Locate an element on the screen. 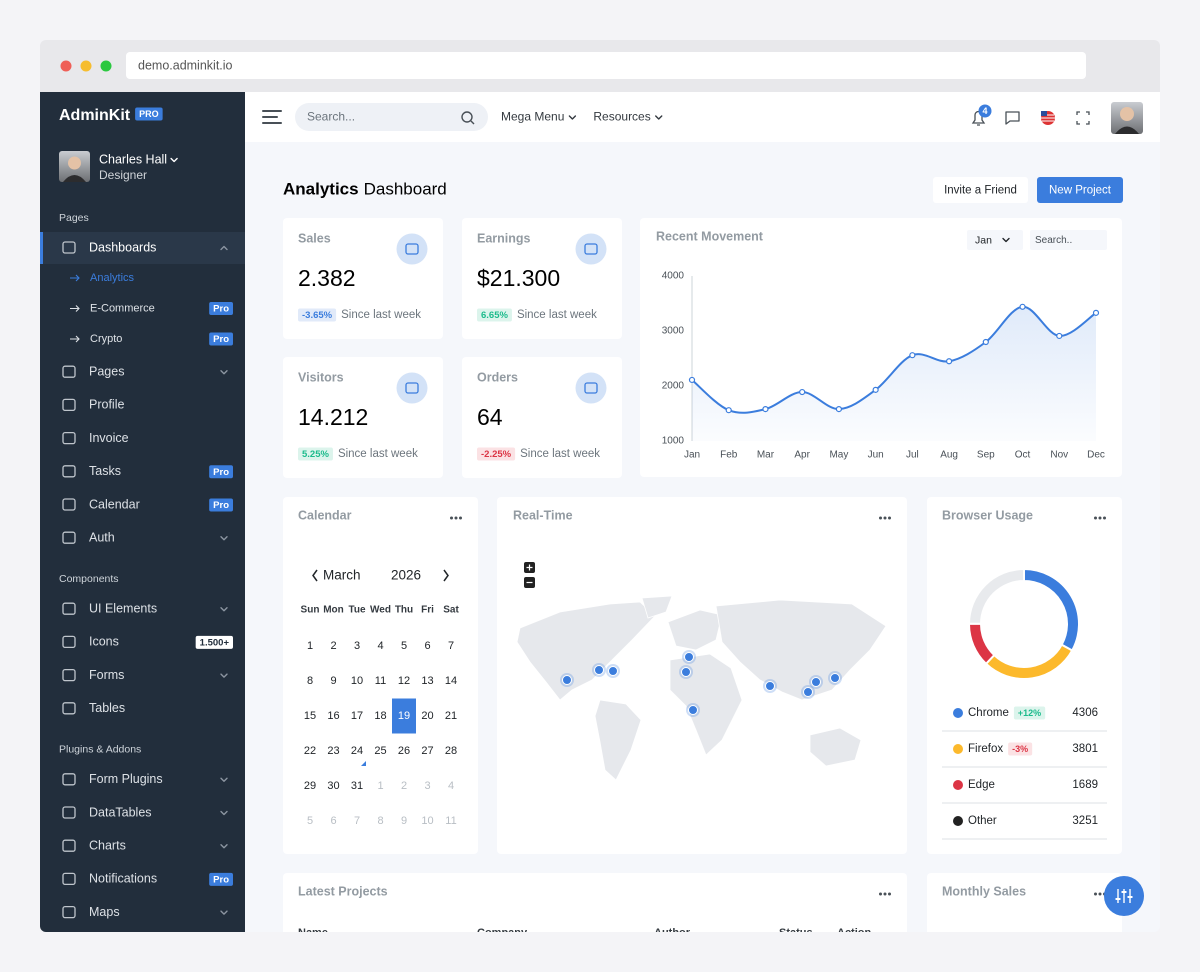 The image size is (1200, 972). nav-item: Charts is located at coordinates (107, 845).